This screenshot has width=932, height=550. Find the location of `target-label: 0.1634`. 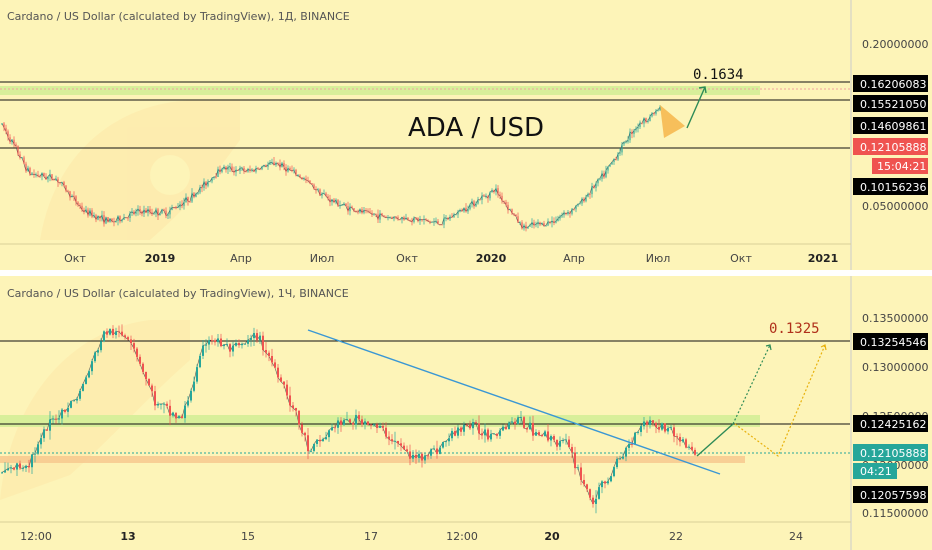

target-label: 0.1634 is located at coordinates (718, 75).